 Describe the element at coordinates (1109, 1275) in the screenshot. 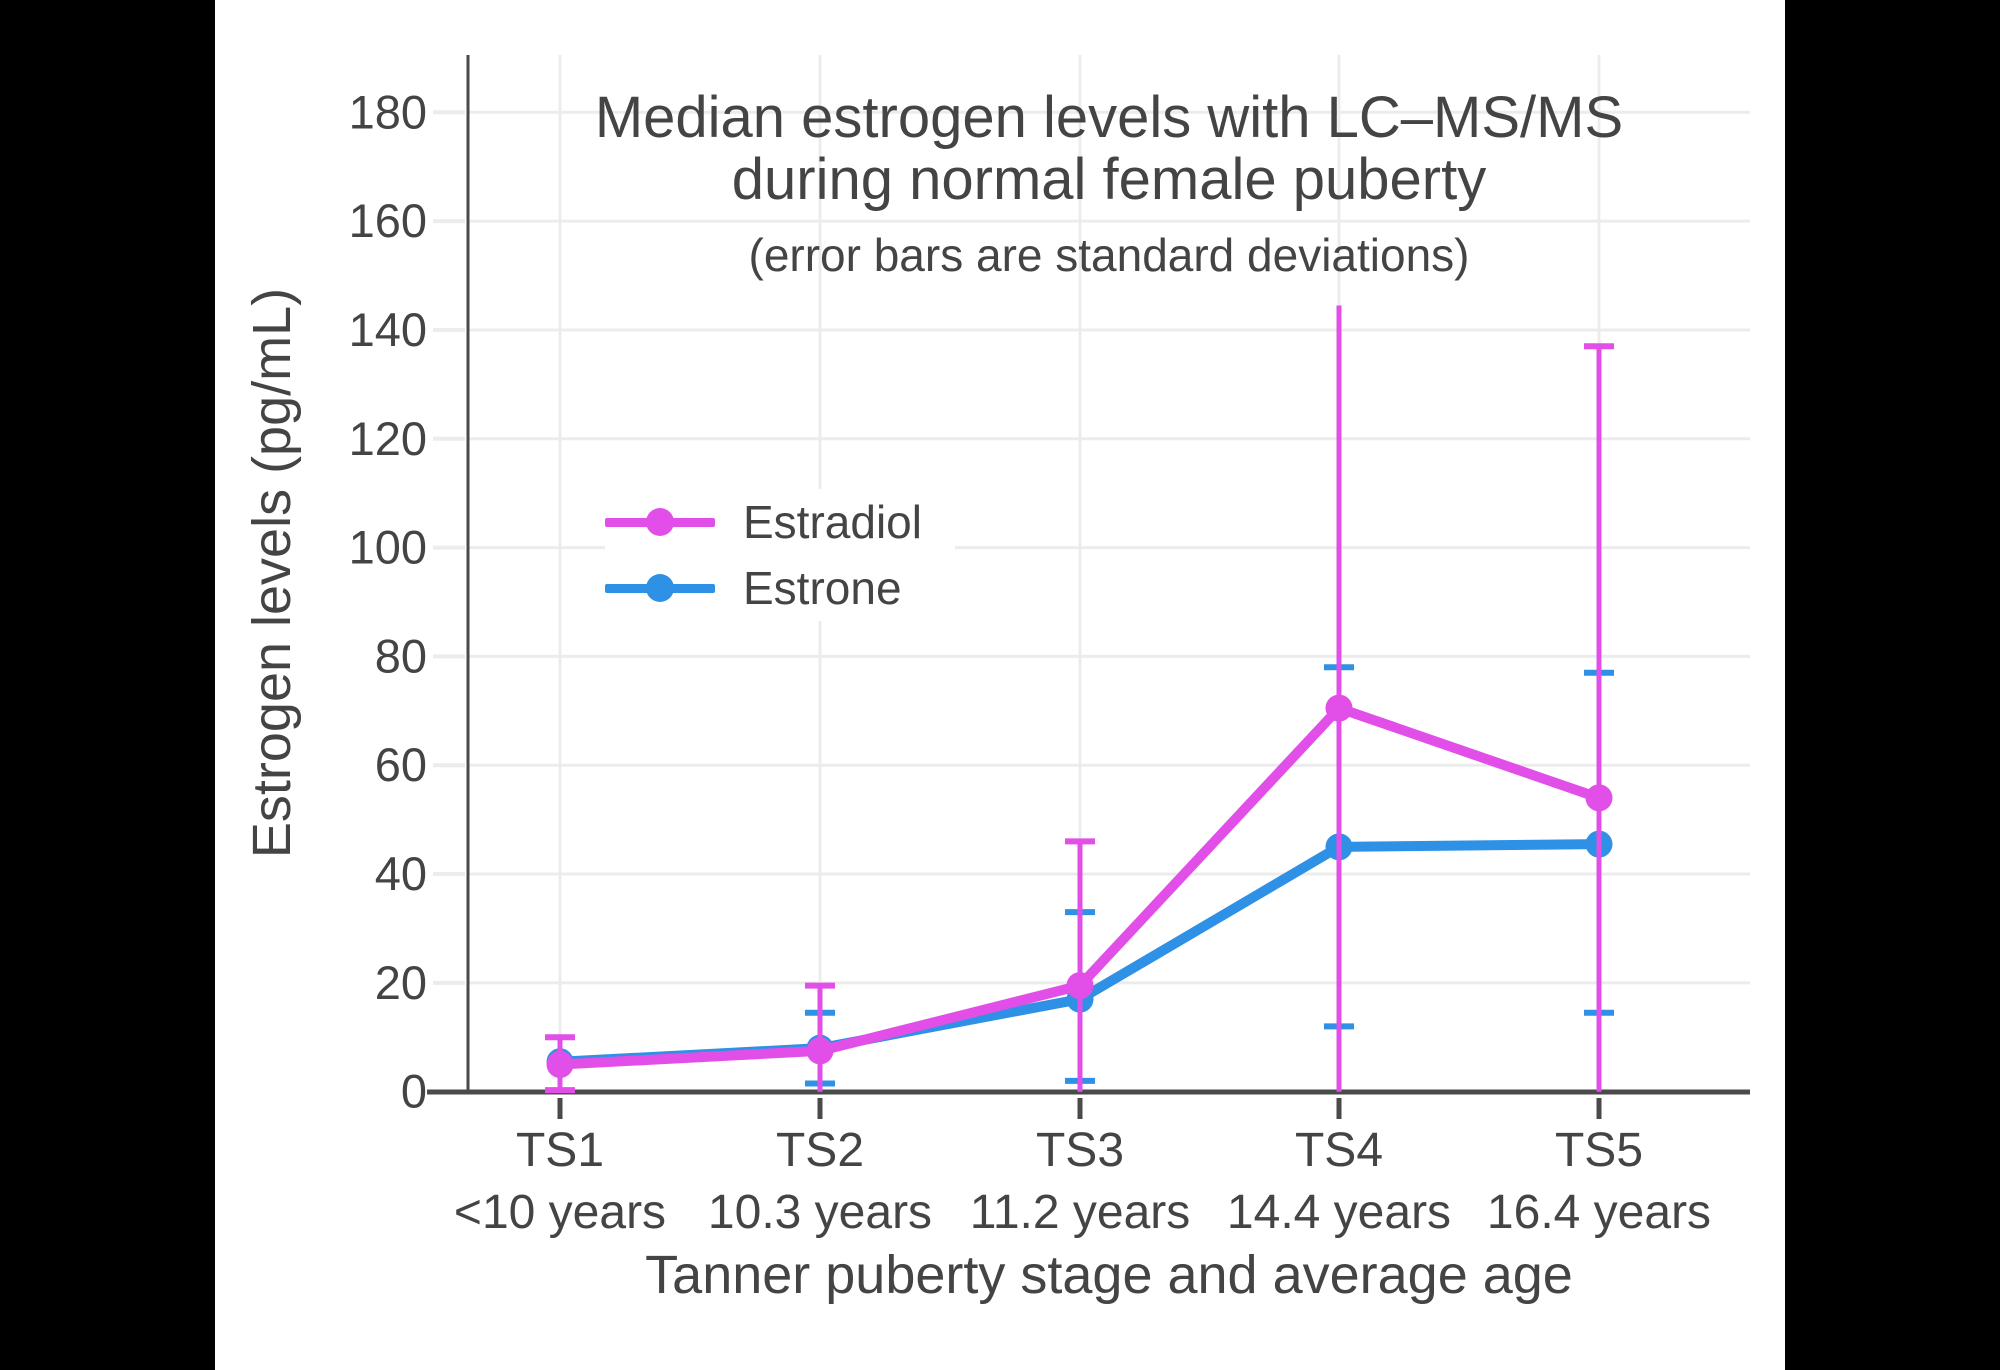

I see `x-axis-title: Tanner puberty stage and average age` at that location.